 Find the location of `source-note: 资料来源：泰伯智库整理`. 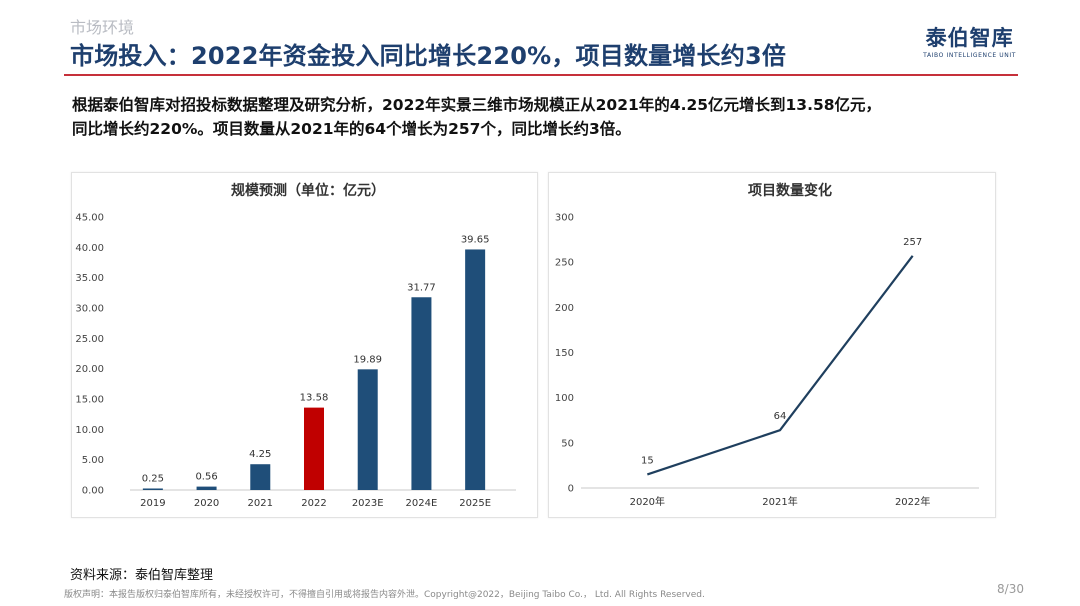

source-note: 资料来源：泰伯智库整理 is located at coordinates (142, 575).